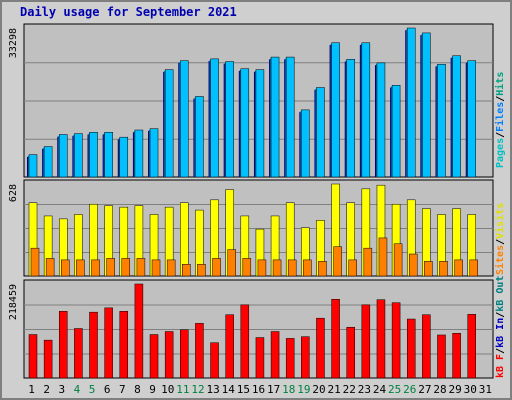 The width and height of the screenshot is (512, 400). What do you see at coordinates (31, 389) in the screenshot?
I see `x-tick-label: 1` at bounding box center [31, 389].